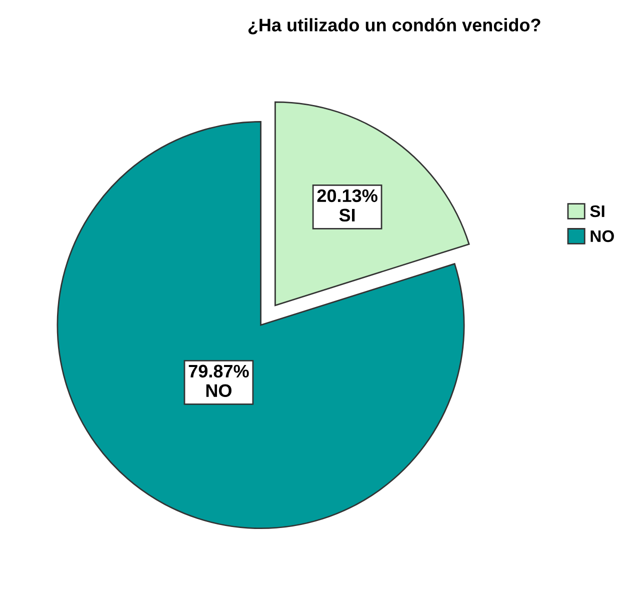 The width and height of the screenshot is (636, 591). I want to click on legend-label: SI, so click(597, 211).